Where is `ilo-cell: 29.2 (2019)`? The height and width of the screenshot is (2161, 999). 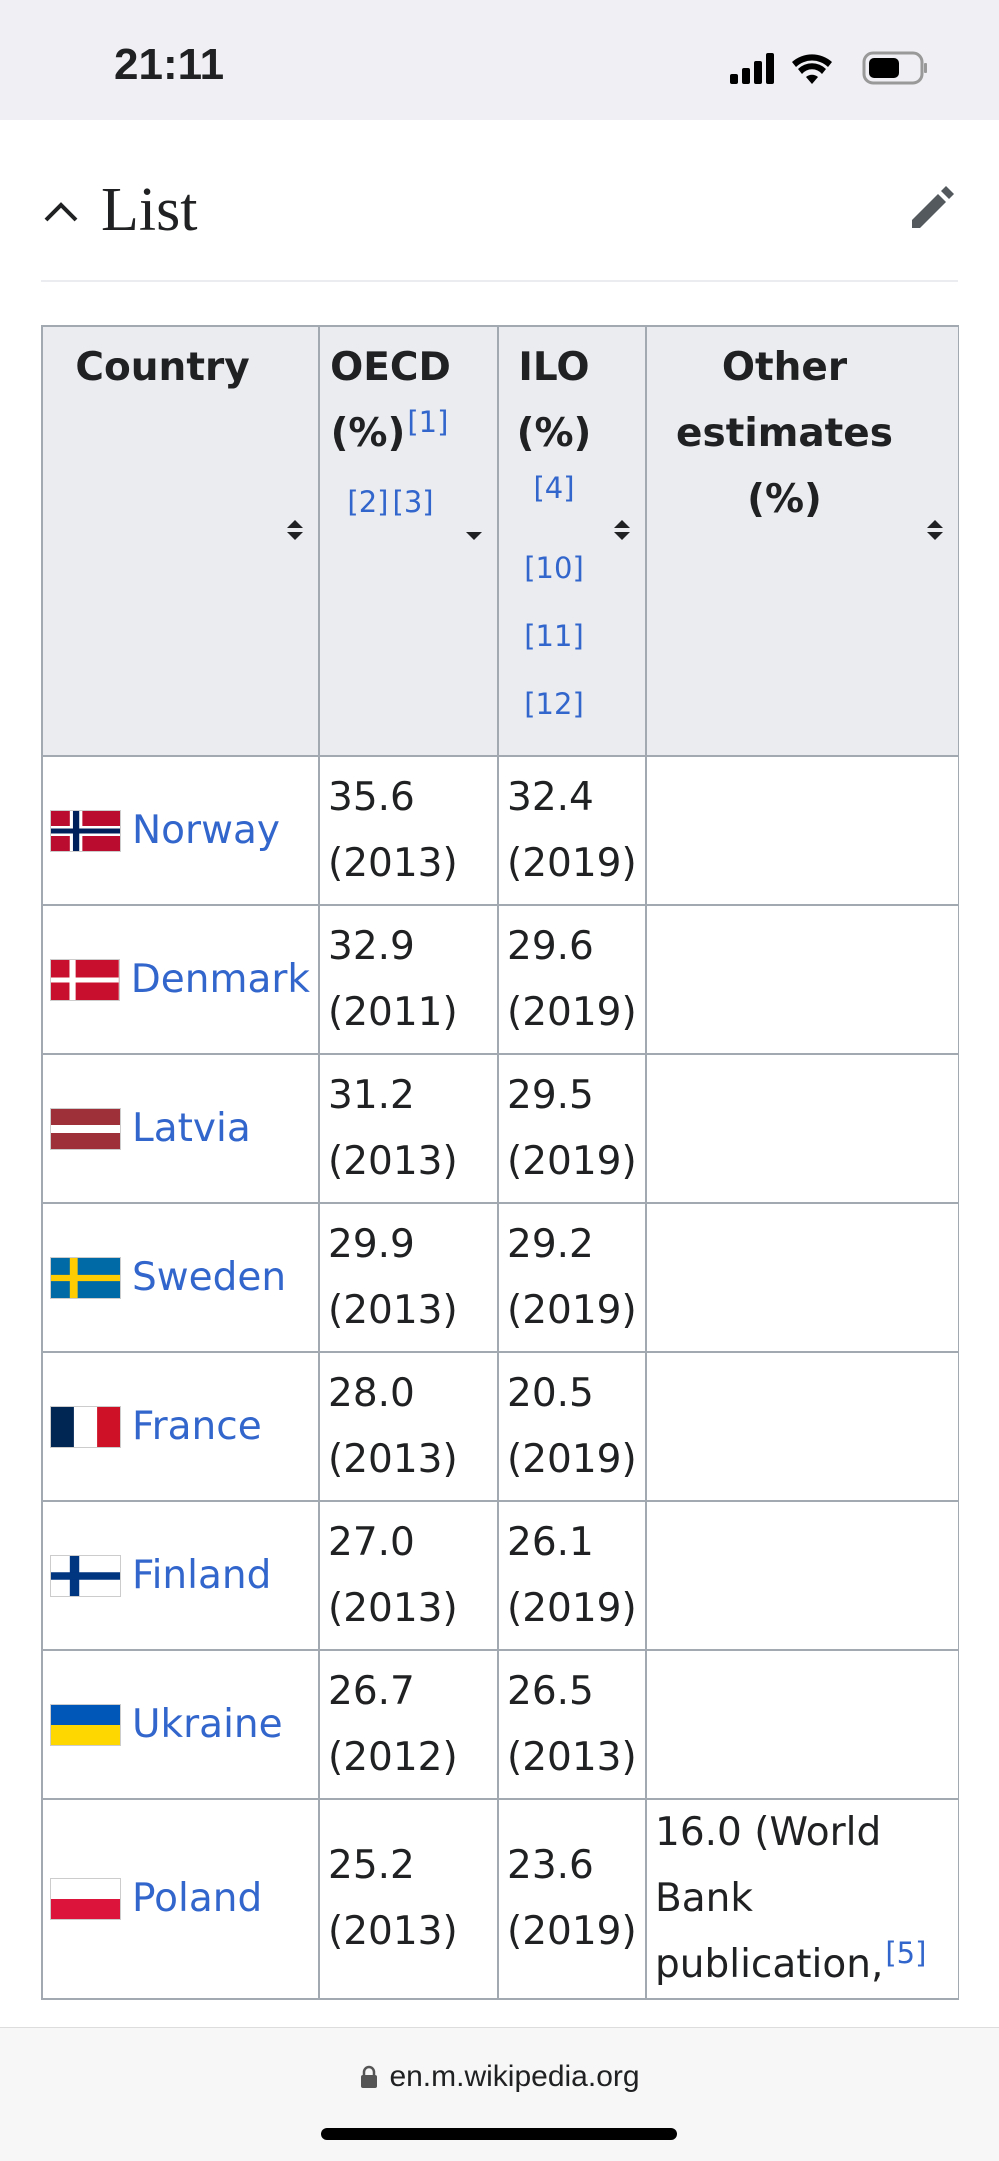 ilo-cell: 29.2 (2019) is located at coordinates (572, 1277).